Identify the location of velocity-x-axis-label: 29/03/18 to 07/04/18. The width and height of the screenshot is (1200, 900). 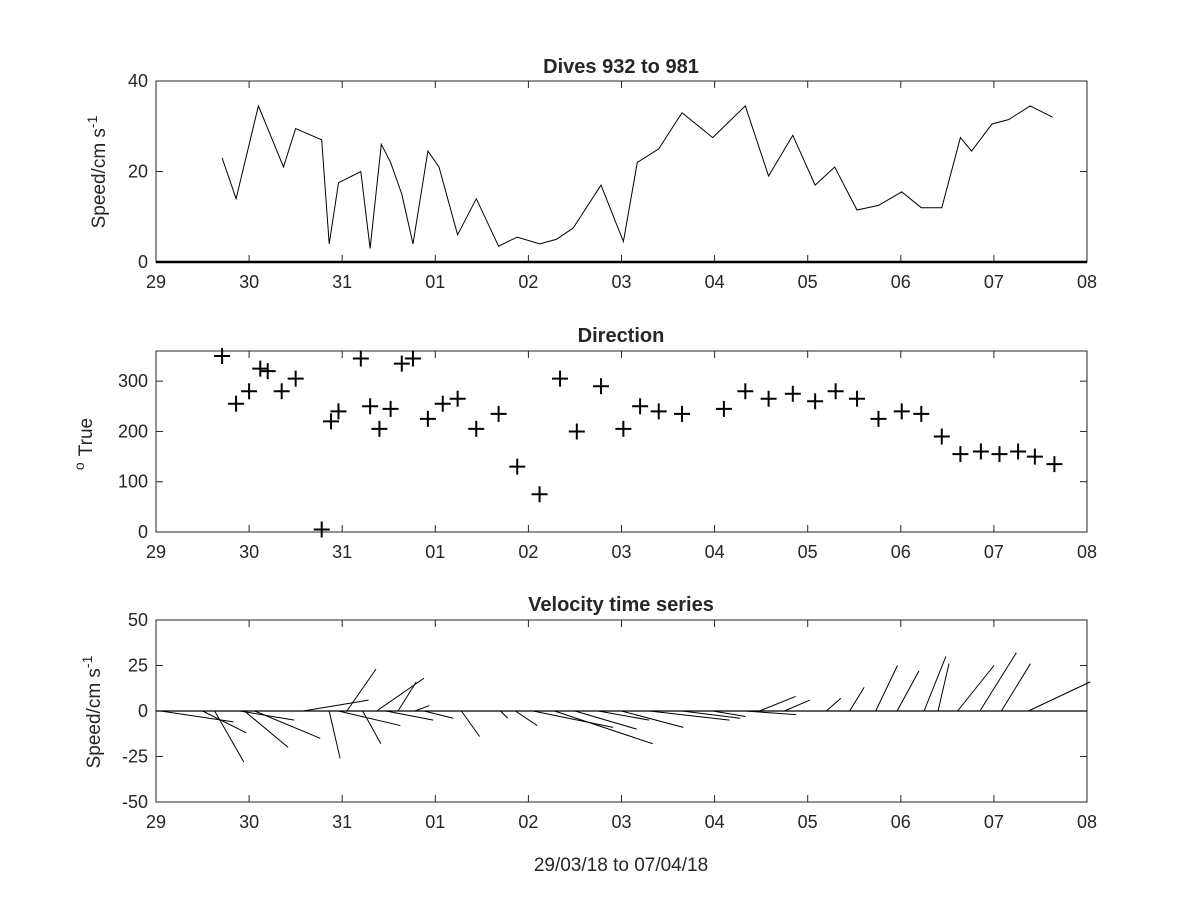
(621, 865).